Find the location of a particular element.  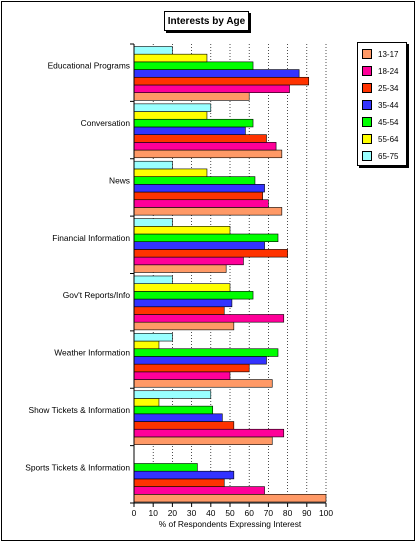

x-tick-label: 80 is located at coordinates (288, 513).